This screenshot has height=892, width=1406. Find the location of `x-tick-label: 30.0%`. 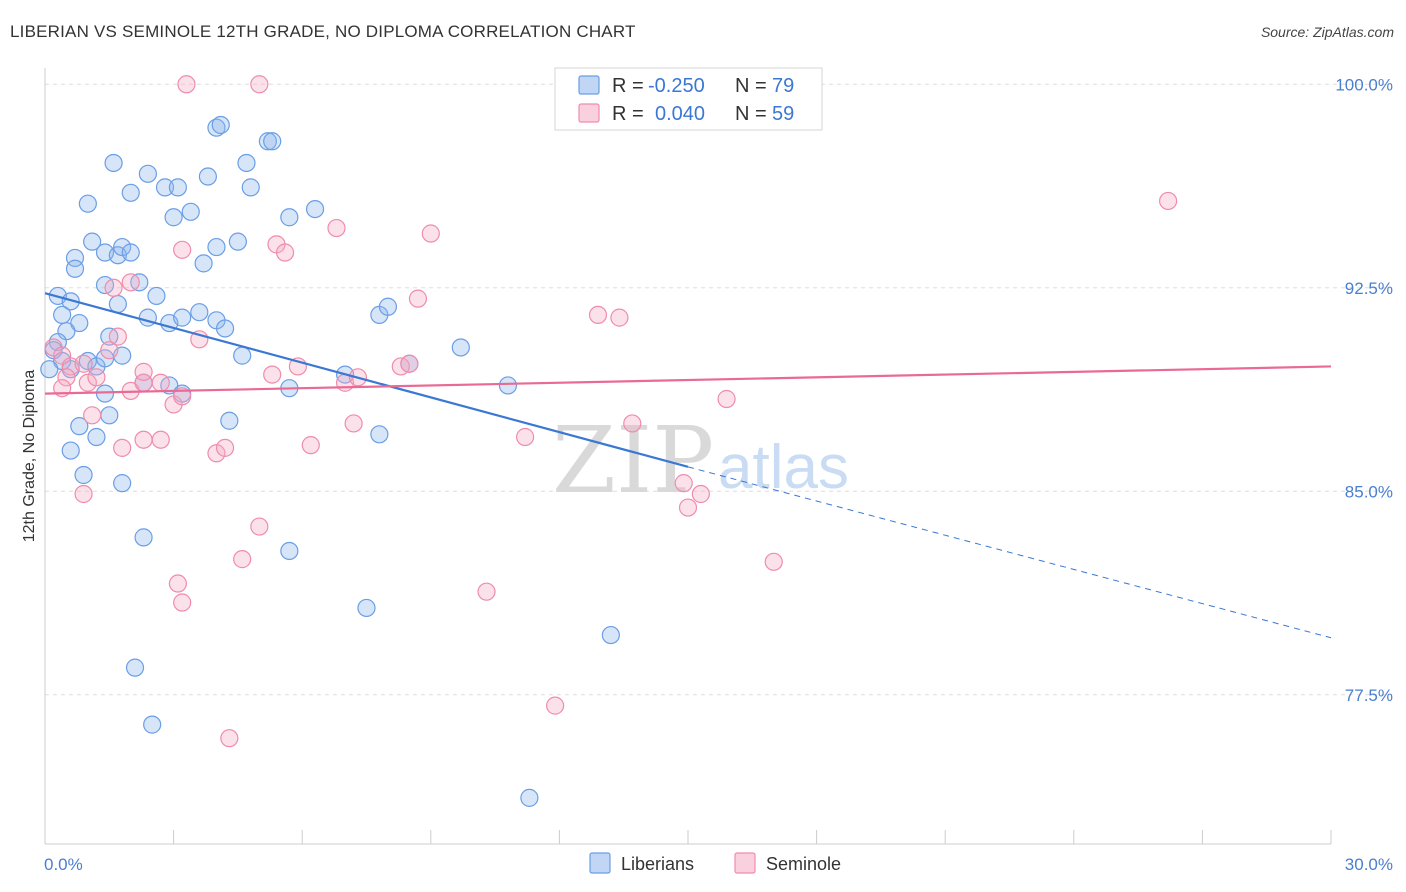

x-tick-label: 30.0% is located at coordinates (1369, 864).